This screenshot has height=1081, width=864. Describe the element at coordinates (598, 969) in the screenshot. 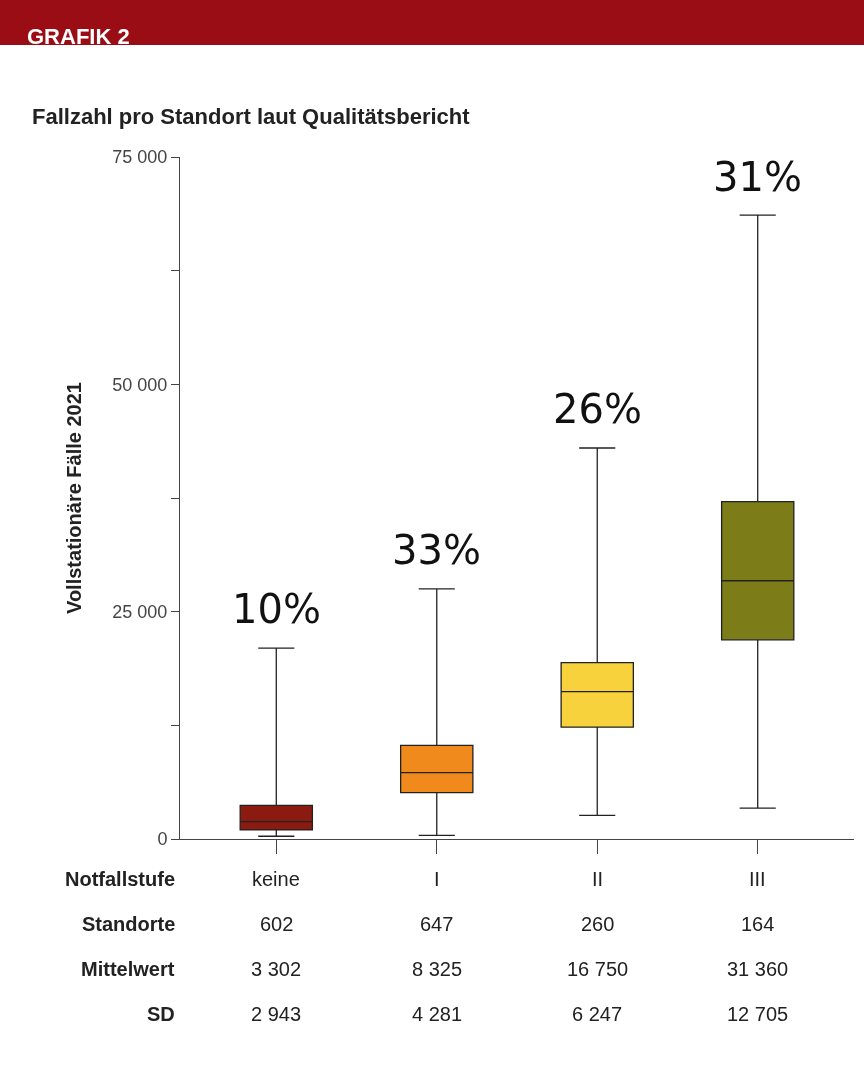

I see `text: 16 750` at that location.